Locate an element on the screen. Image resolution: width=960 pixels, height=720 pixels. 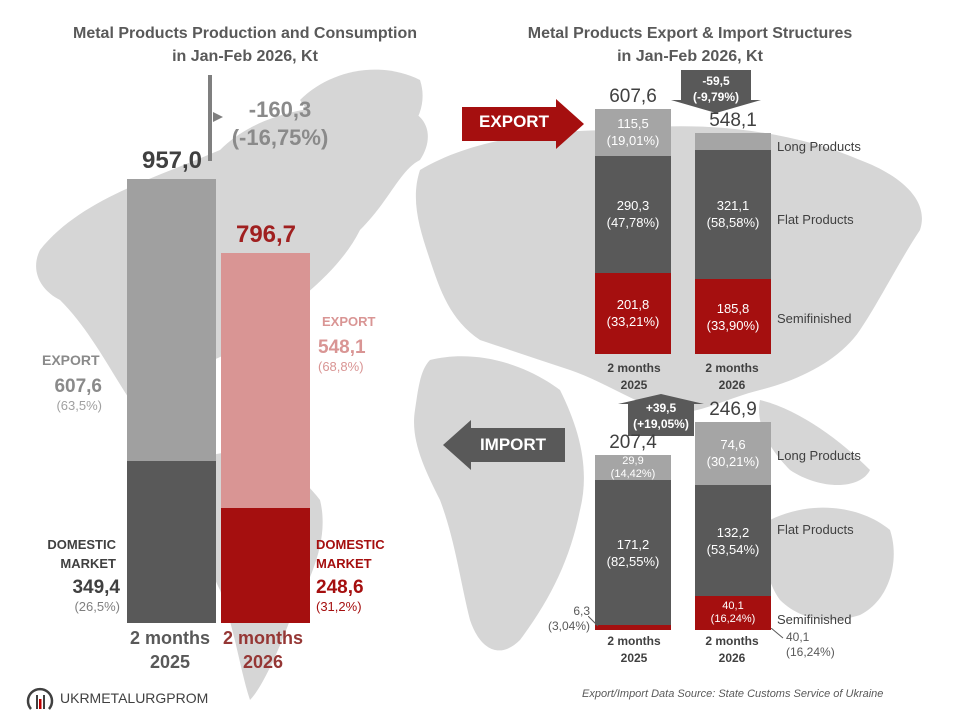
export-cat-2026-l1: 2 months is located at coordinates (732, 368).